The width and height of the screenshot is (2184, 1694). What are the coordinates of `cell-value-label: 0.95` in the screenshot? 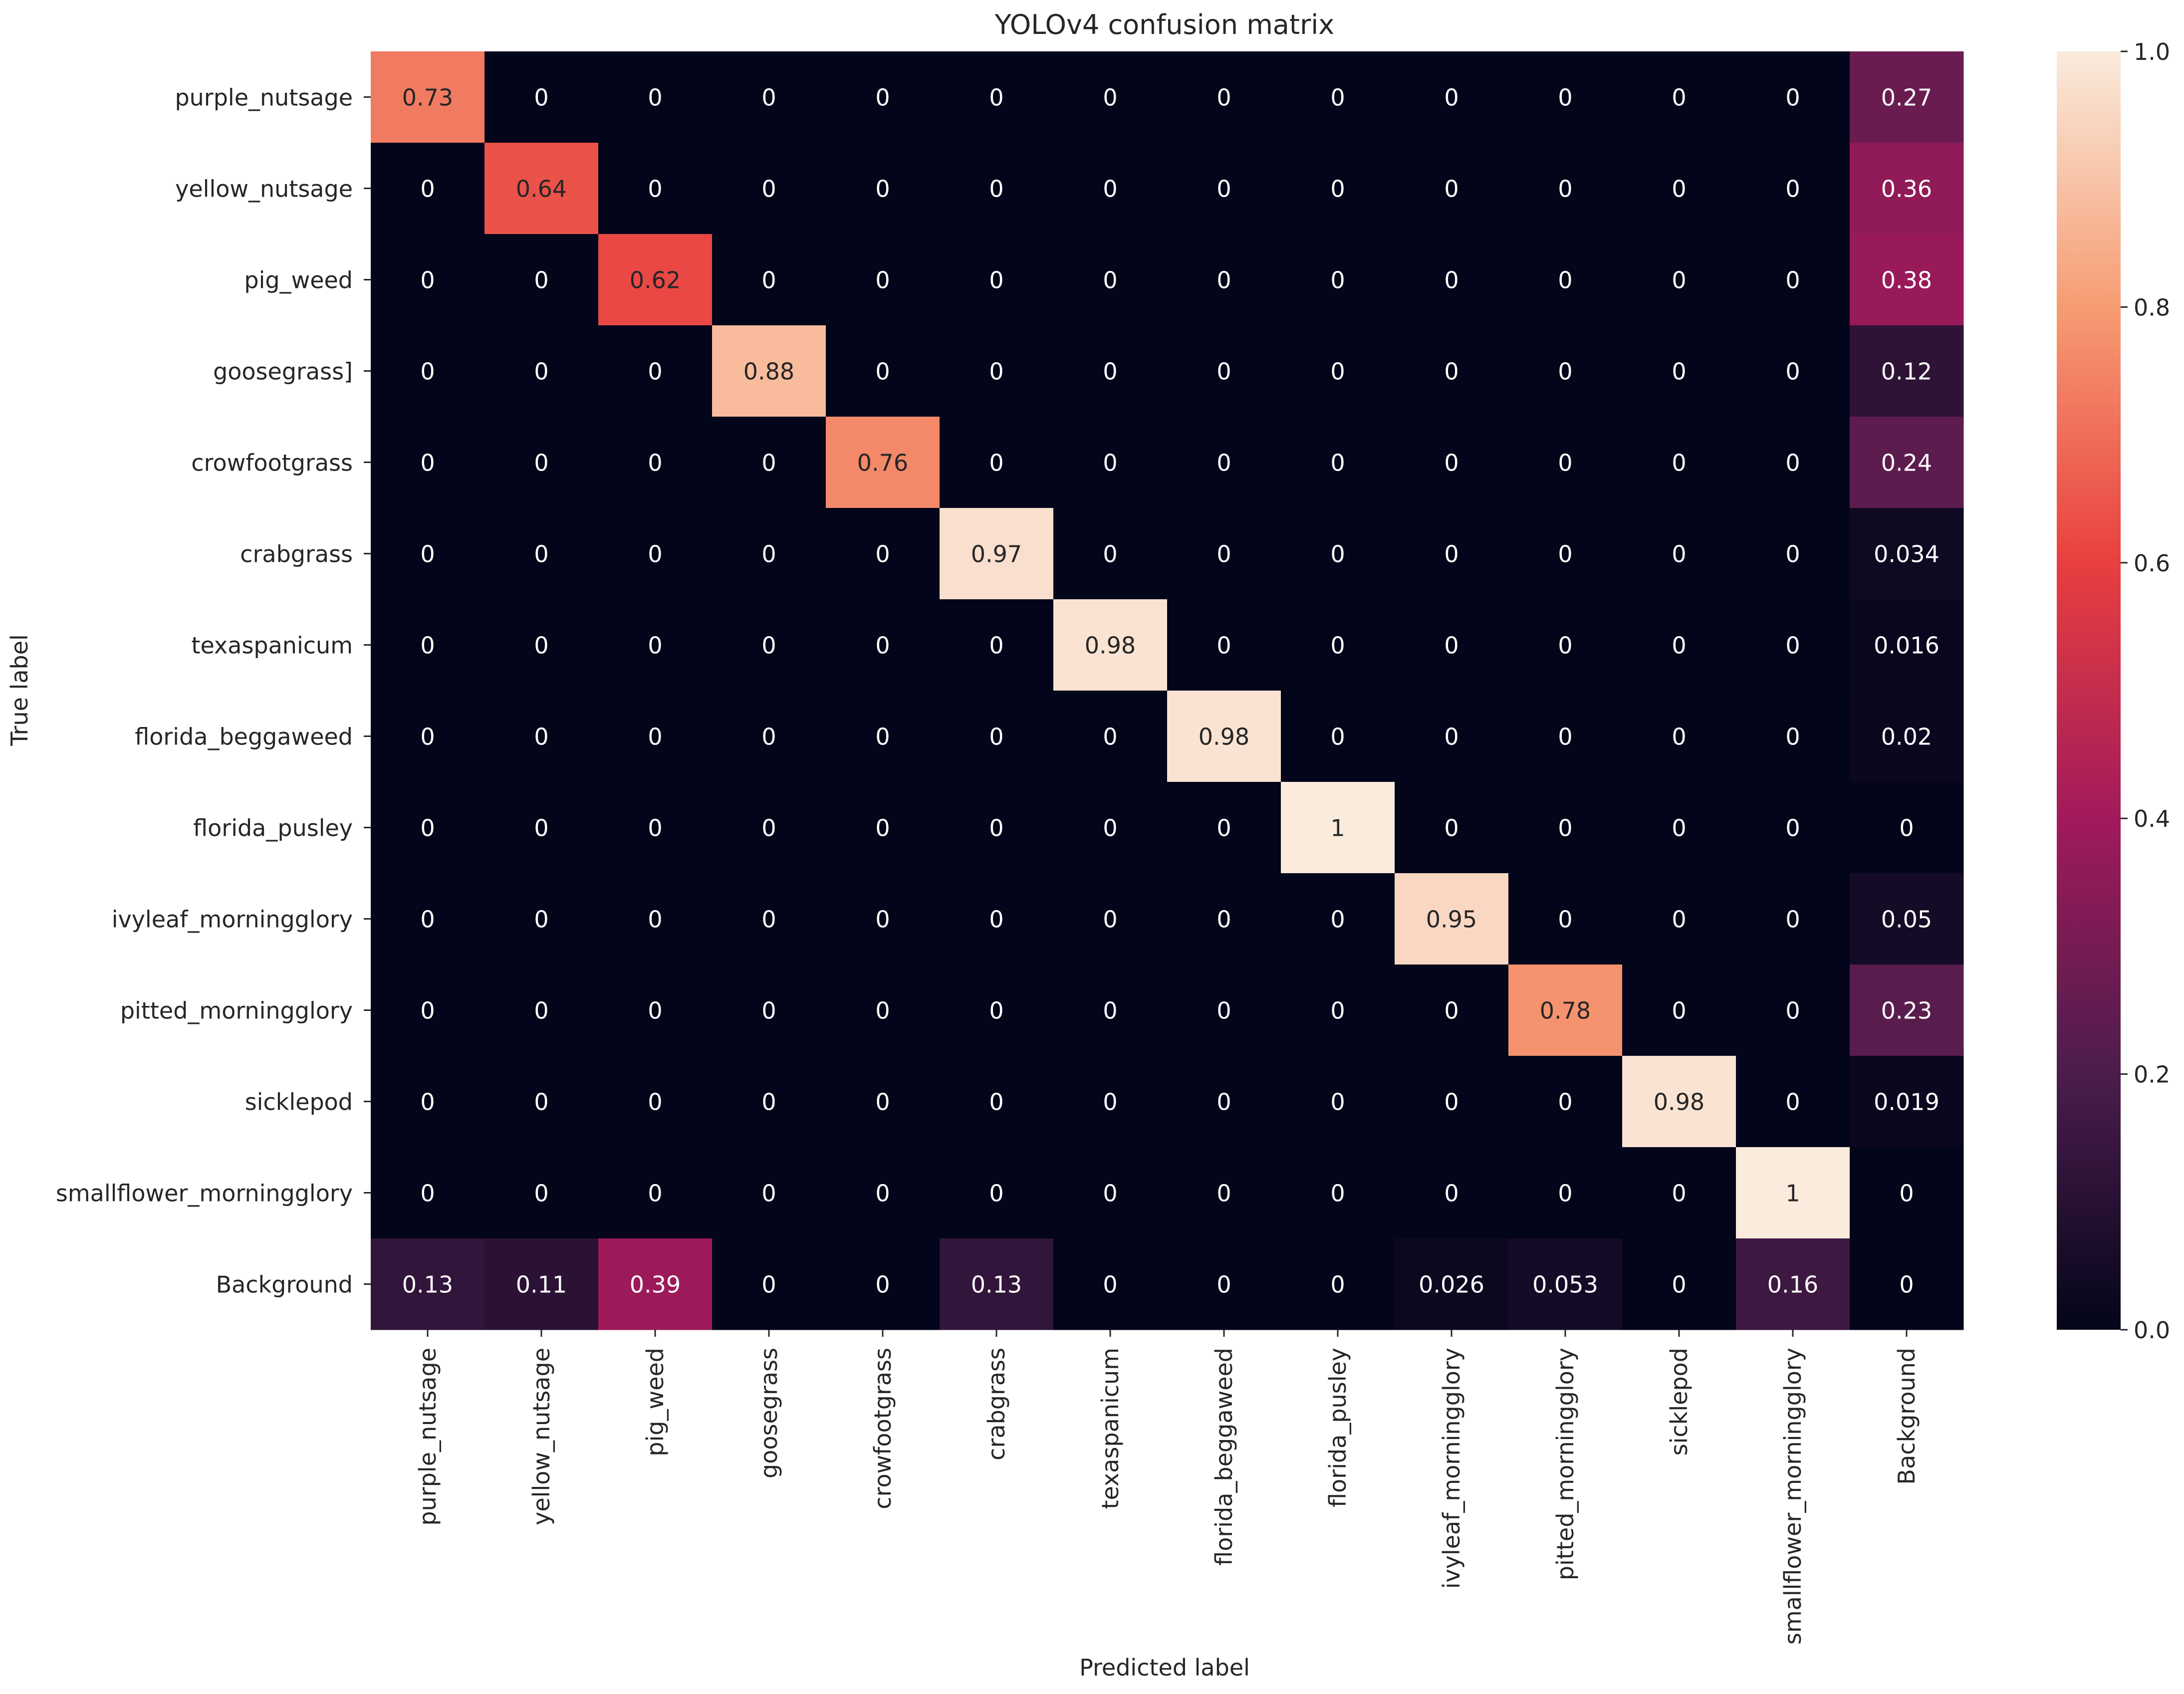 It's located at (1451, 919).